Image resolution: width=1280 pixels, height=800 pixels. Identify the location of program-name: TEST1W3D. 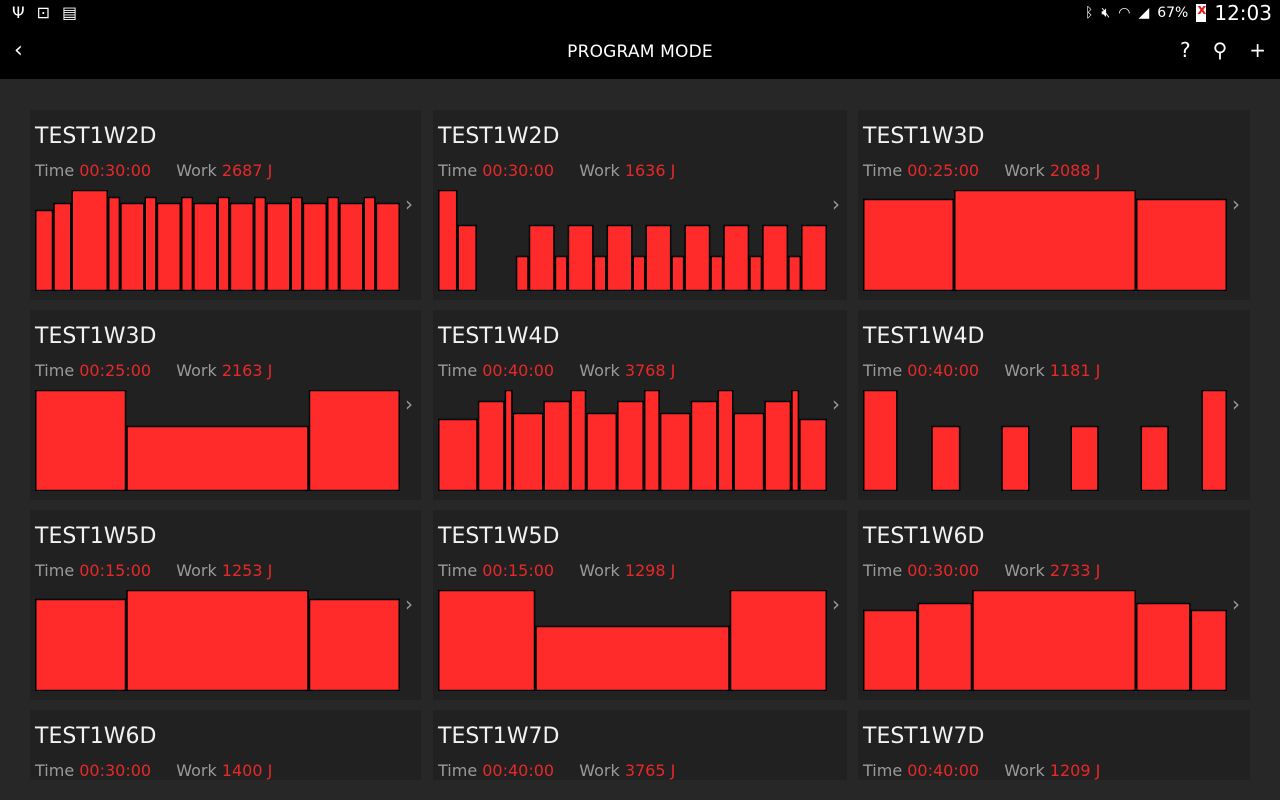
(96, 336).